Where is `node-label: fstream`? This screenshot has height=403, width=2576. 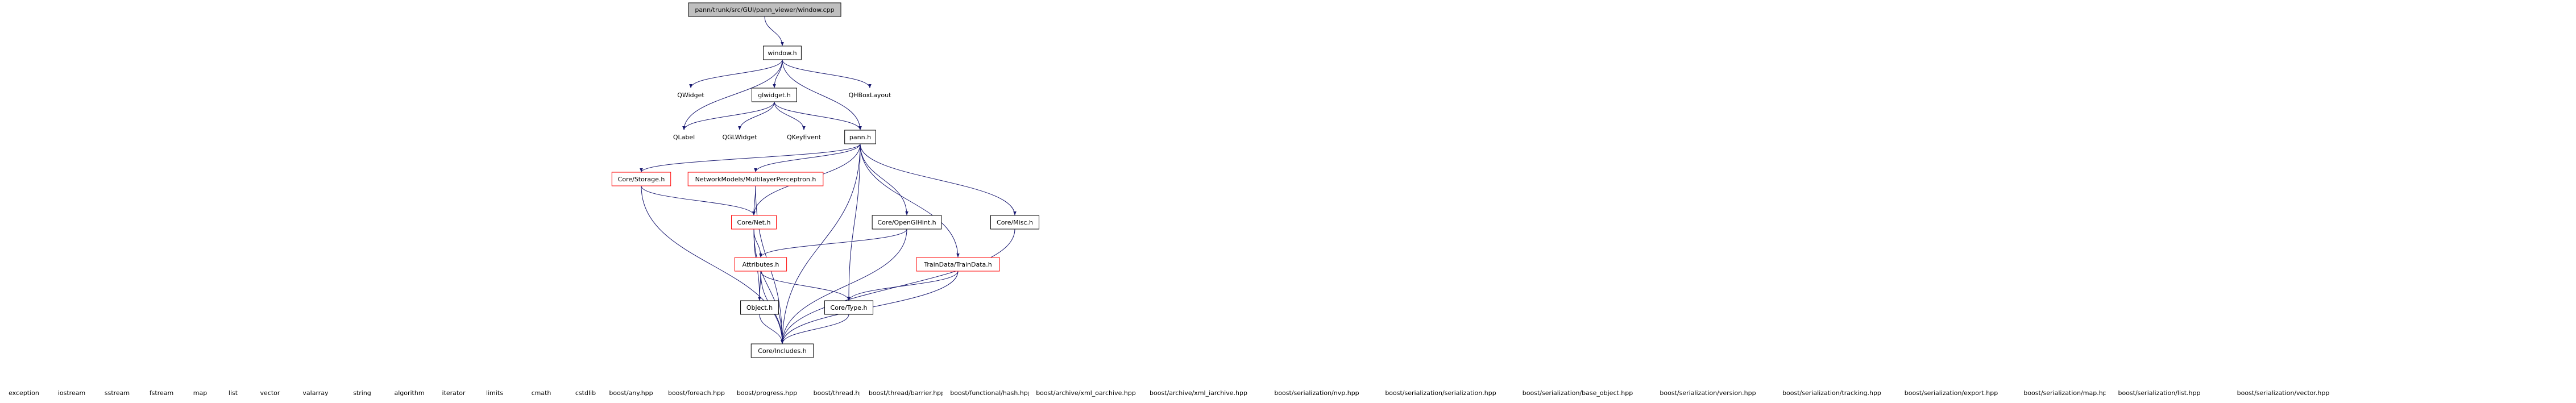 node-label: fstream is located at coordinates (161, 393).